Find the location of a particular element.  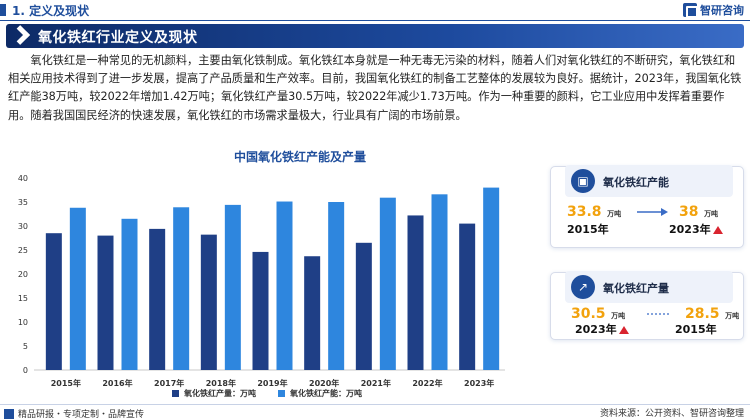

legend-swatch-capacity is located at coordinates (281, 393).